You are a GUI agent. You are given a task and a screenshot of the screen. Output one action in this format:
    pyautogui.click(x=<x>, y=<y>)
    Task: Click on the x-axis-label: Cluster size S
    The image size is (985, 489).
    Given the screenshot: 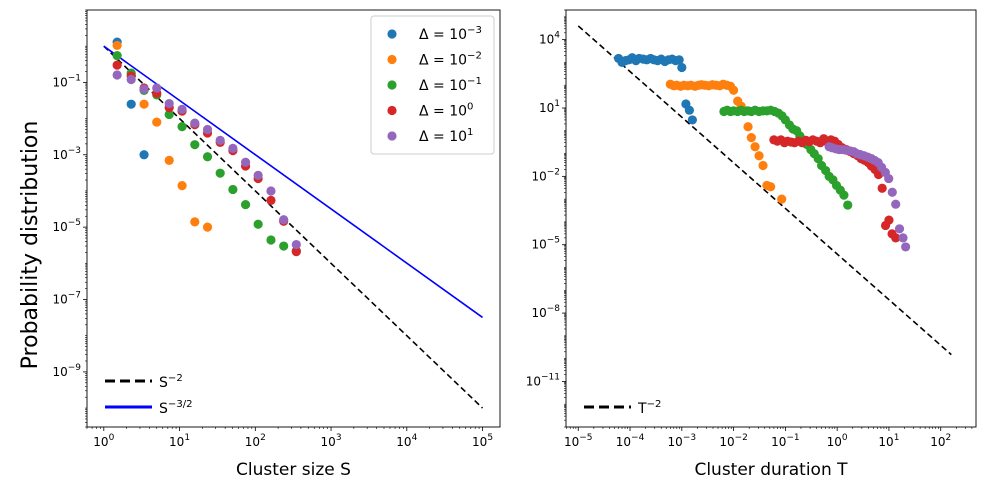 What is the action you would take?
    pyautogui.click(x=293, y=470)
    